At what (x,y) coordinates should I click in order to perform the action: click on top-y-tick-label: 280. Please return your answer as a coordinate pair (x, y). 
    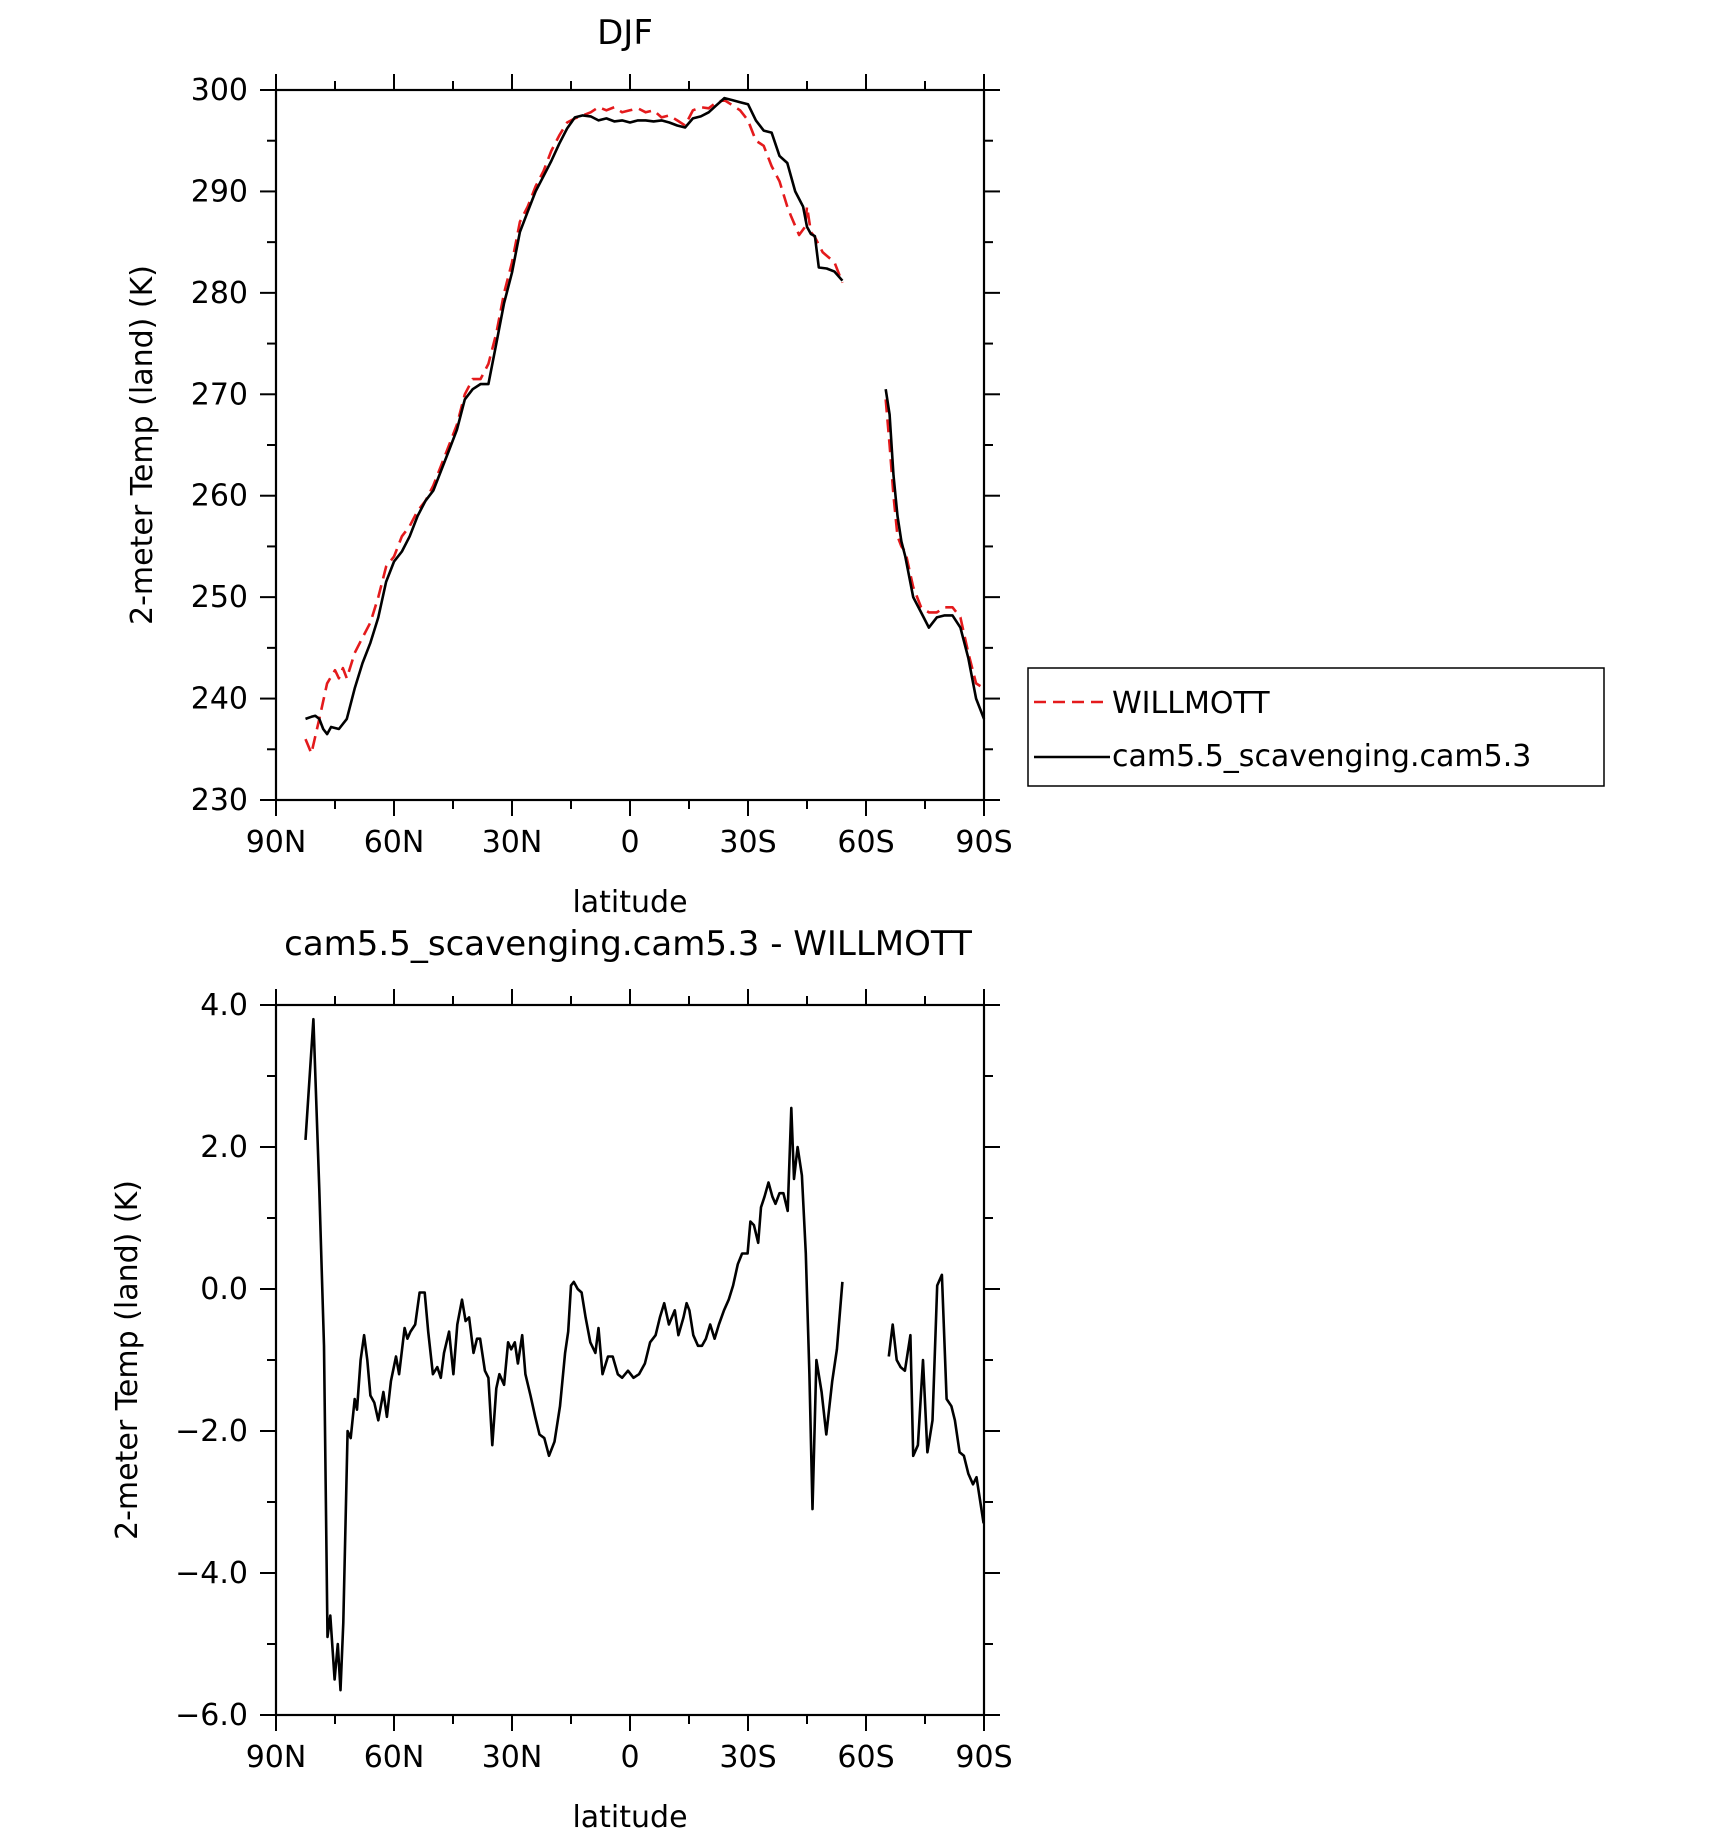
    Looking at the image, I should click on (219, 293).